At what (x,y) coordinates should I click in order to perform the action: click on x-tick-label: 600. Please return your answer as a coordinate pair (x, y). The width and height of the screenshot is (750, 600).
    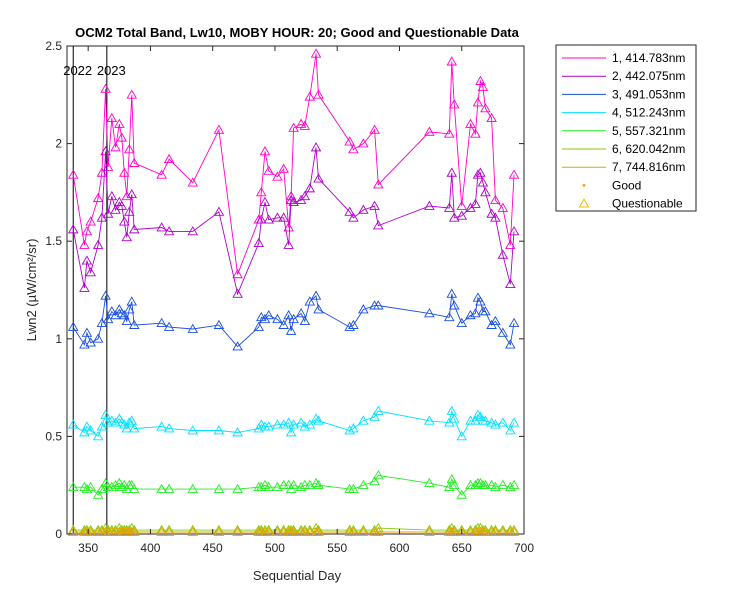
    Looking at the image, I should click on (399, 548).